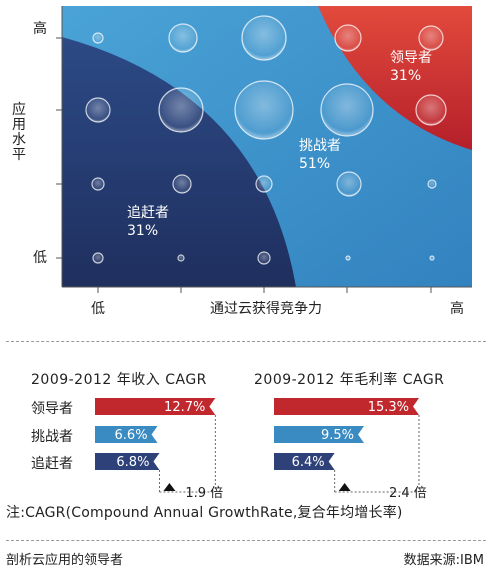 The width and height of the screenshot is (492, 575). Describe the element at coordinates (266, 309) in the screenshot. I see `x-axis-label: 通过云获得竞争力` at that location.